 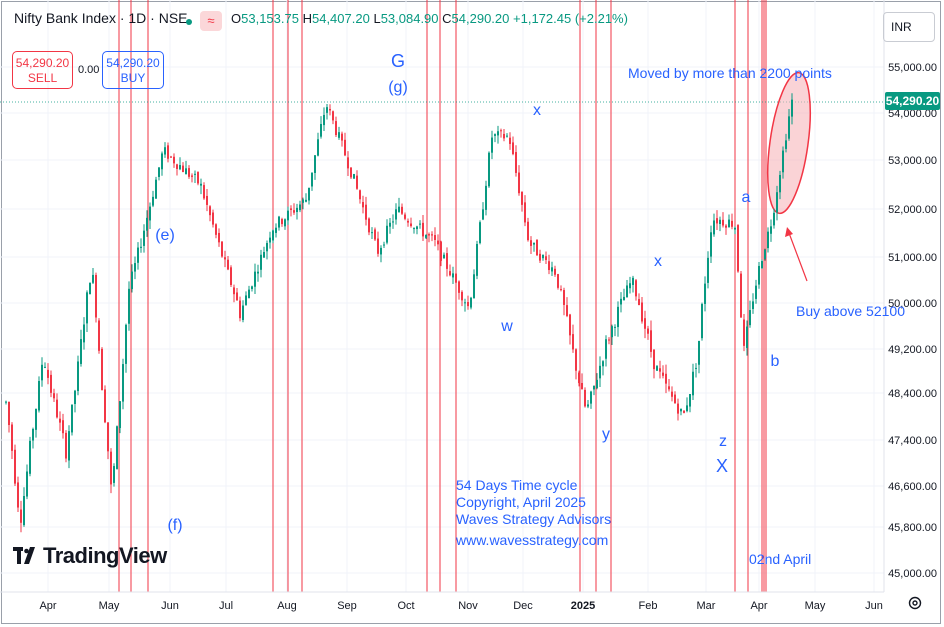 I want to click on sell-label: SELL, so click(x=42, y=78).